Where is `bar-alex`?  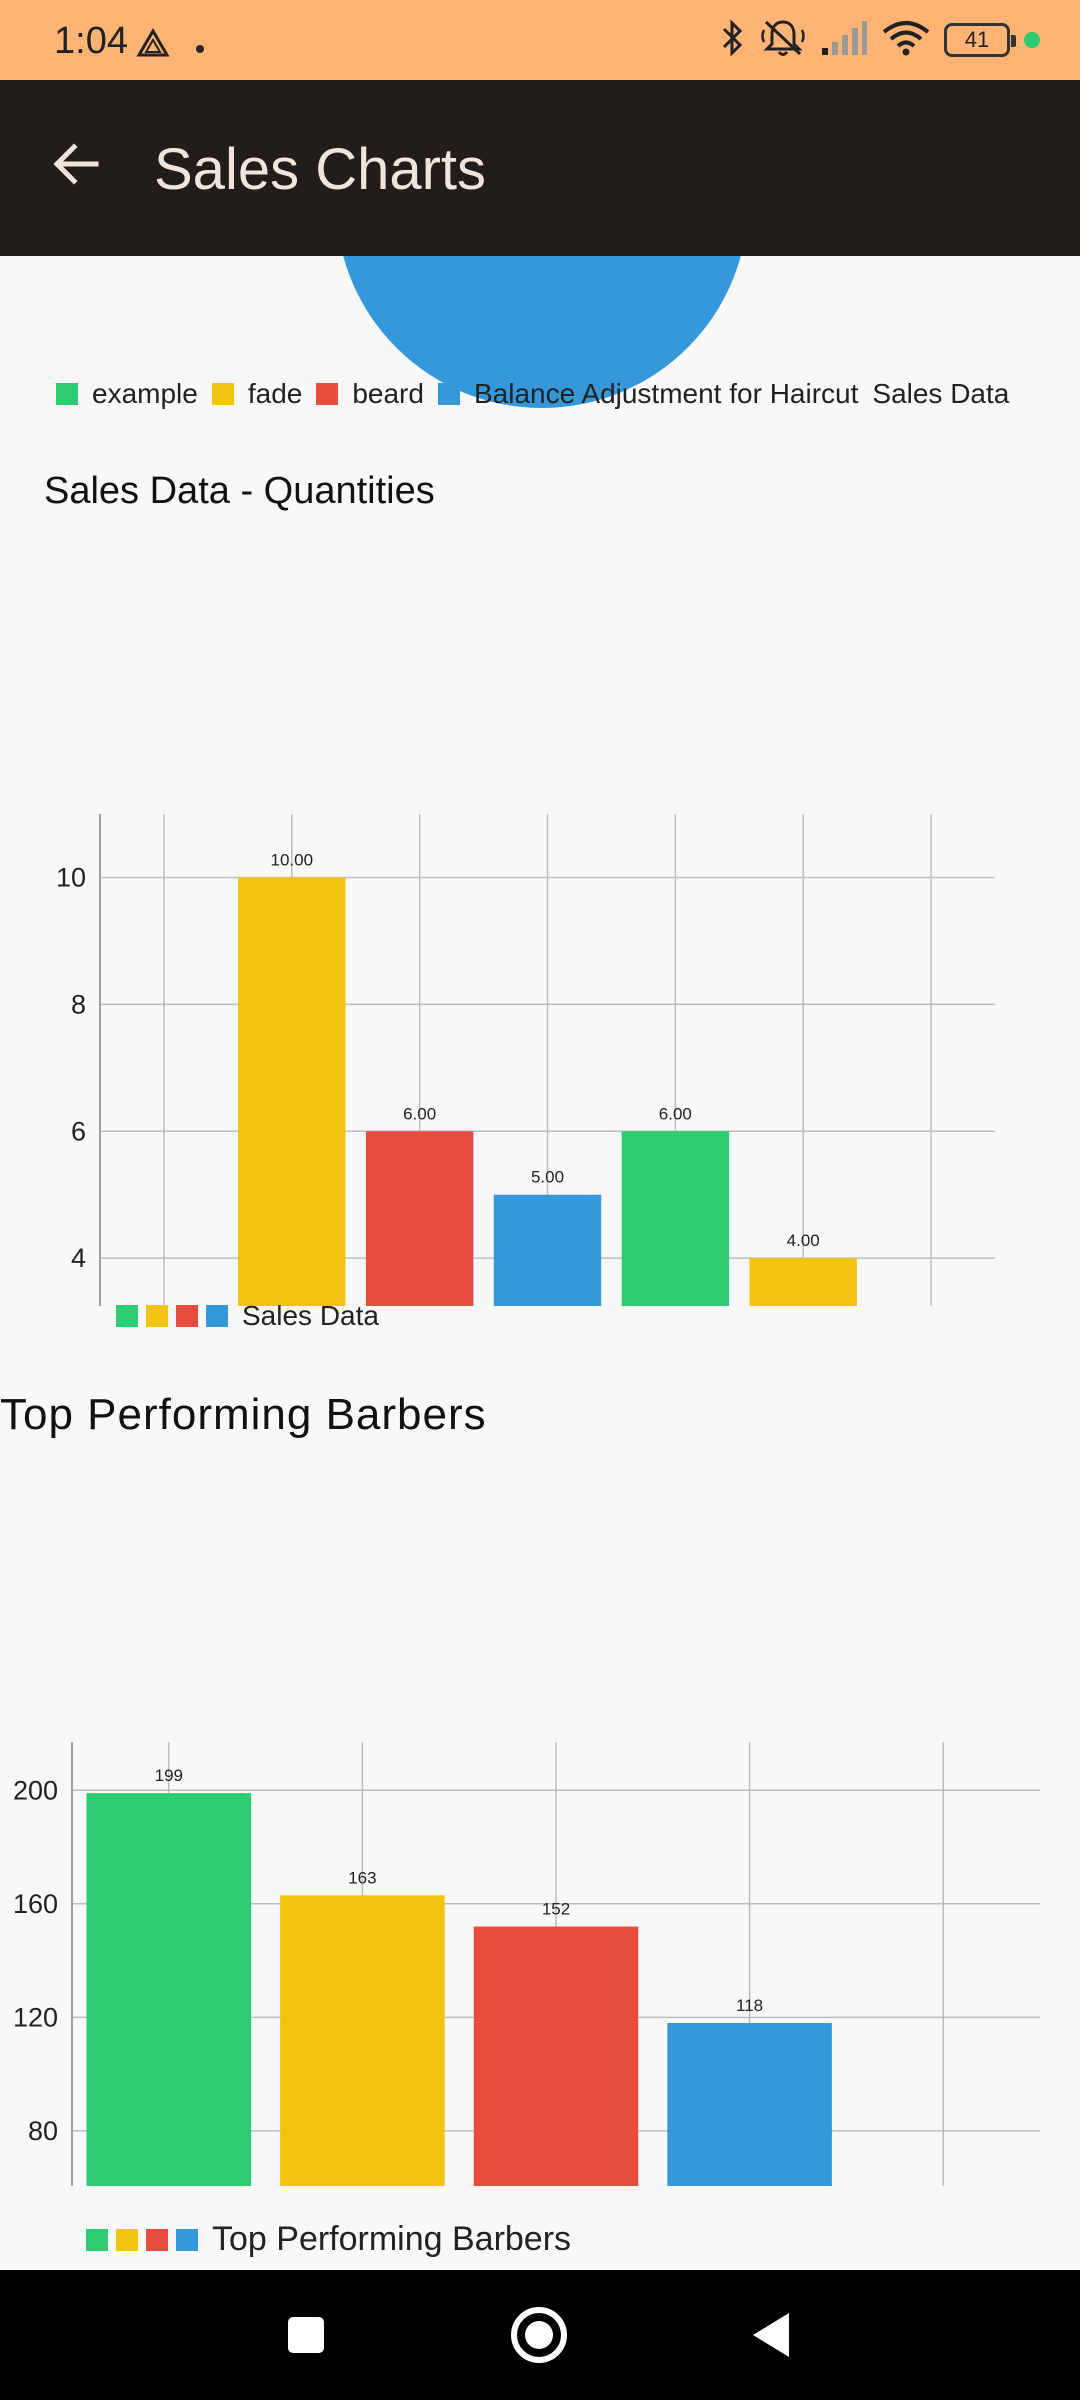 bar-alex is located at coordinates (749, 2104).